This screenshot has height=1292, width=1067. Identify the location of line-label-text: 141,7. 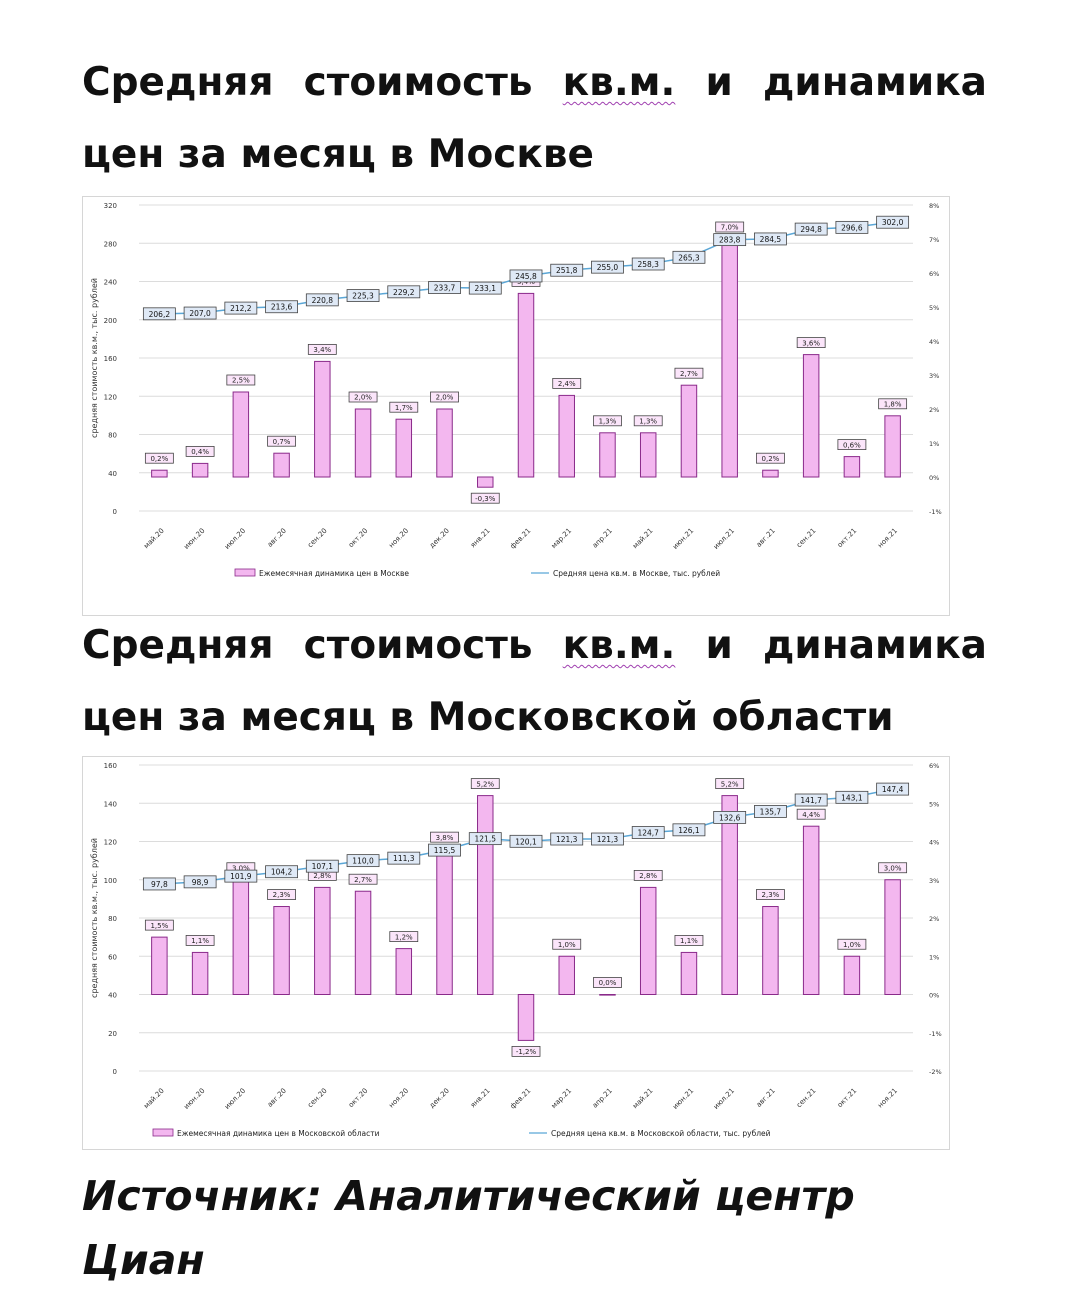
(811, 800).